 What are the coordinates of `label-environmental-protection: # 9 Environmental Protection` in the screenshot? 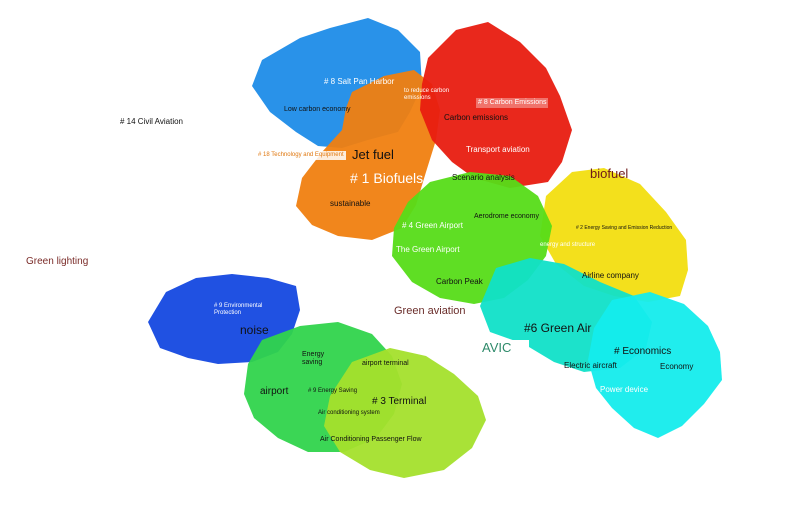 It's located at (238, 309).